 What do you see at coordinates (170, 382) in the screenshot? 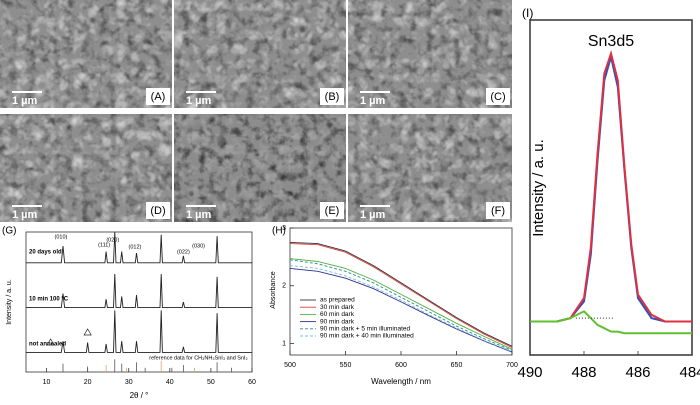
I see `x-tick-label: 40` at bounding box center [170, 382].